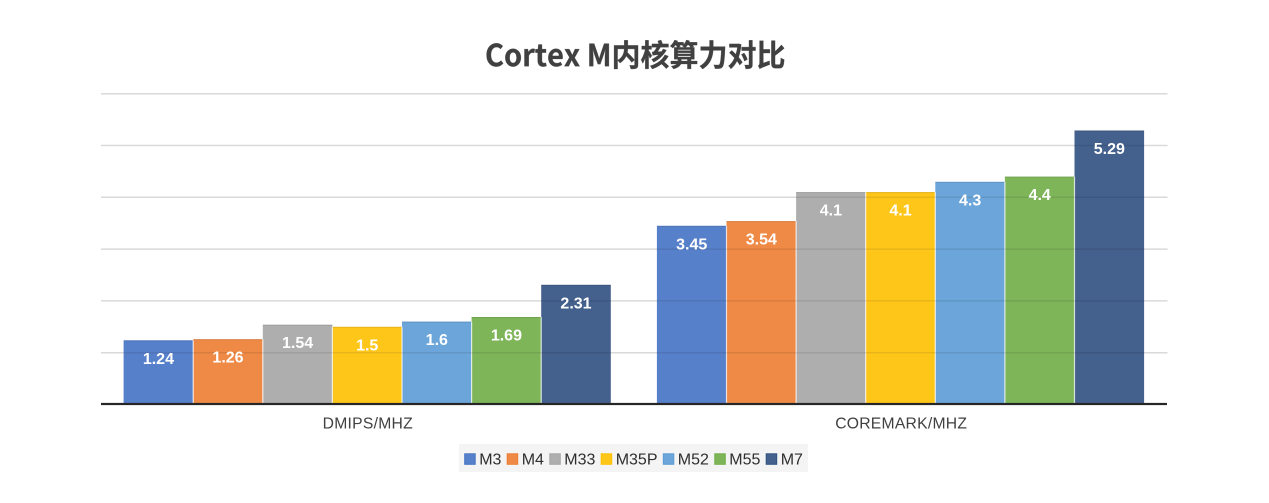 Image resolution: width=1269 pixels, height=503 pixels. I want to click on svg-text: 3.45, so click(691, 244).